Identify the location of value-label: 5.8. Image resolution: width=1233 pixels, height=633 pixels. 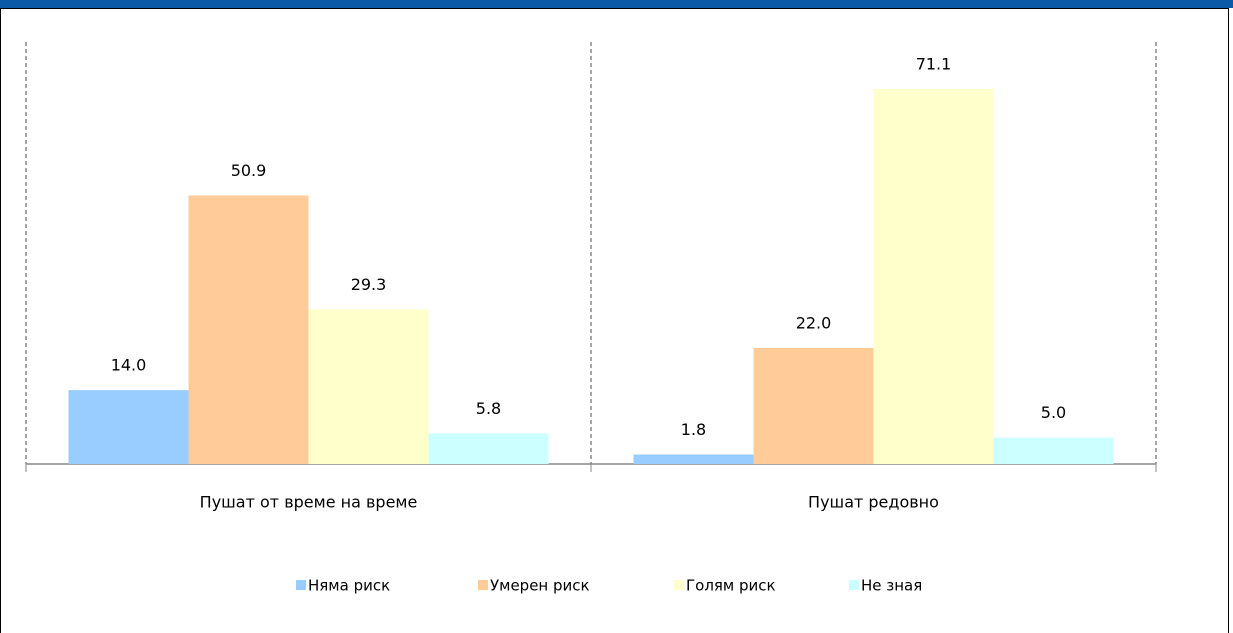
(488, 408).